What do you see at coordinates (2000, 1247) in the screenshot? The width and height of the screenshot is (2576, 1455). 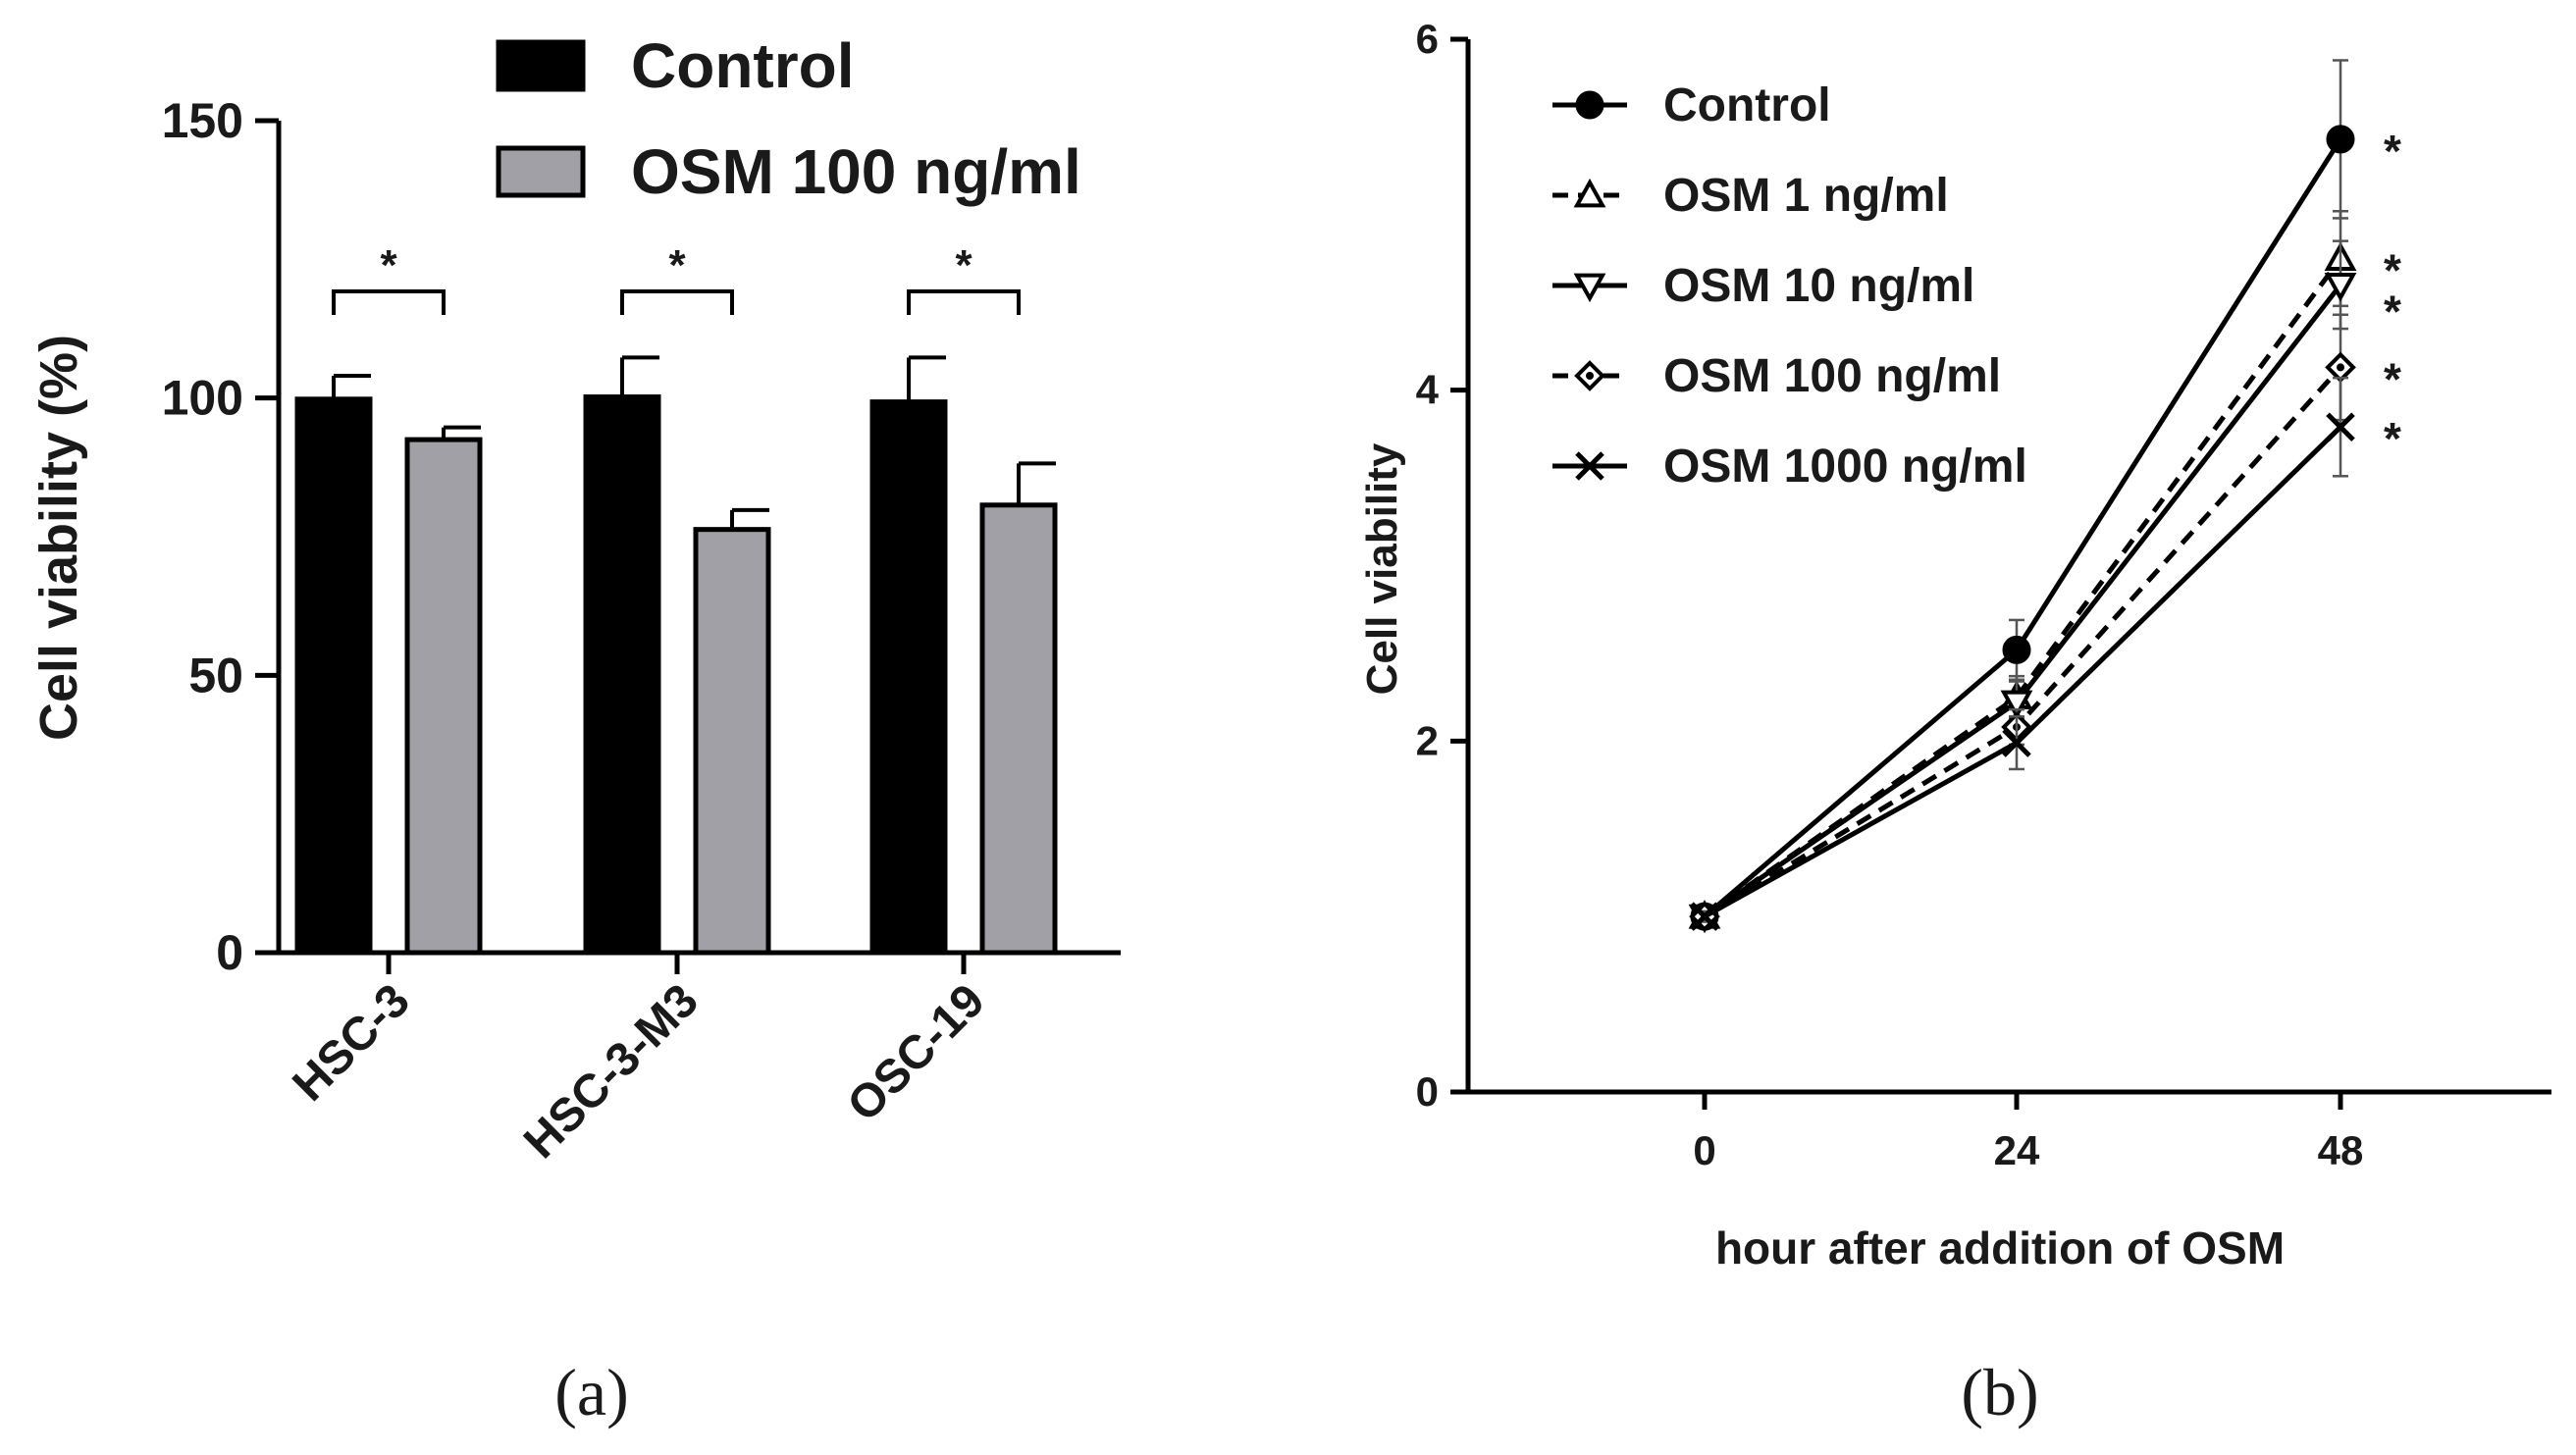 I see `panel-b-x-axis-label: hour after addition of OSM` at bounding box center [2000, 1247].